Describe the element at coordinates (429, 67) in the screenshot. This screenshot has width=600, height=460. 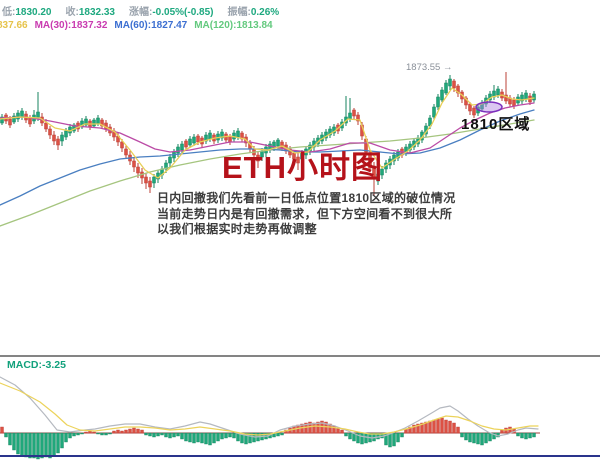
I see `marked-high-label: 1873.55 →` at that location.